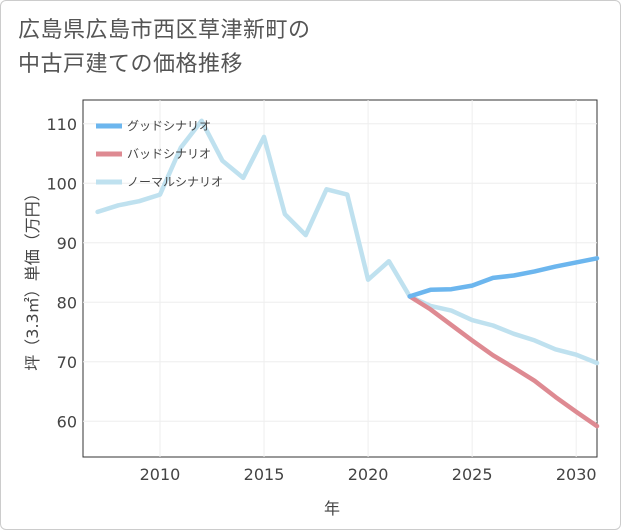 This screenshot has width=621, height=530. What do you see at coordinates (131, 64) in the screenshot?
I see `chart-title-line2: 中古戸建ての価格推移` at bounding box center [131, 64].